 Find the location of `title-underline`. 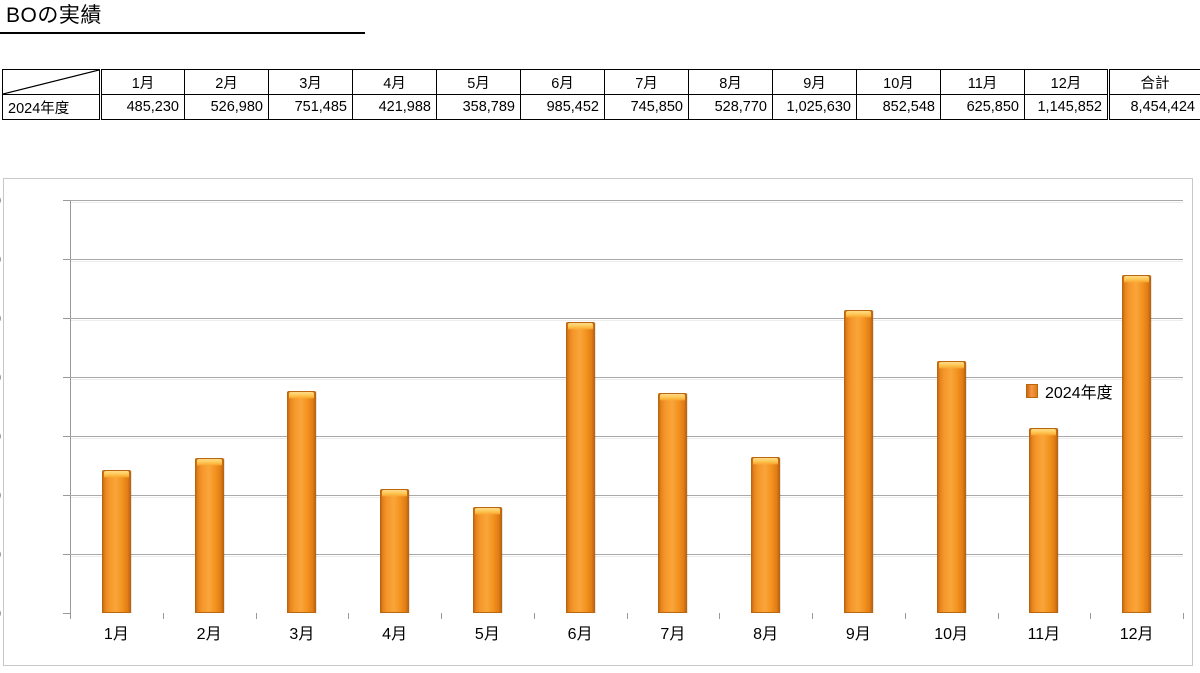

title-underline is located at coordinates (182, 33).